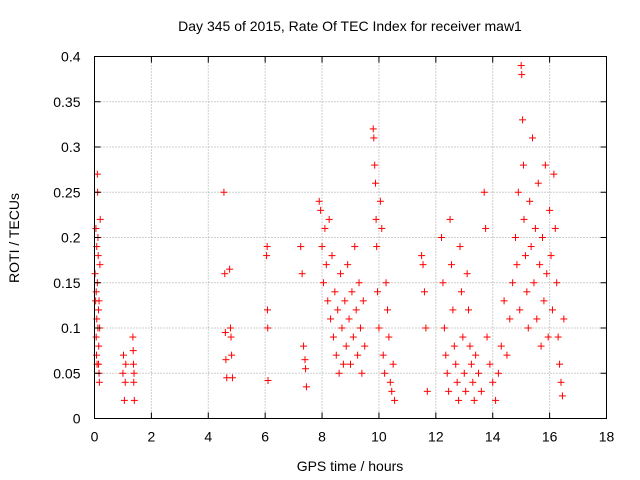 The width and height of the screenshot is (640, 480). Describe the element at coordinates (322, 437) in the screenshot. I see `x-tick-label: 8` at that location.